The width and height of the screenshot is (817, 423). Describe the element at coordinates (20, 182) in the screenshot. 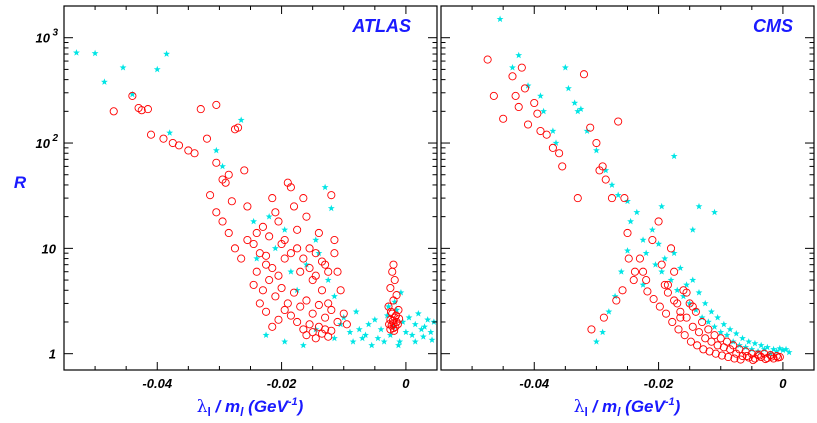

I see `y-axis-title: R` at that location.